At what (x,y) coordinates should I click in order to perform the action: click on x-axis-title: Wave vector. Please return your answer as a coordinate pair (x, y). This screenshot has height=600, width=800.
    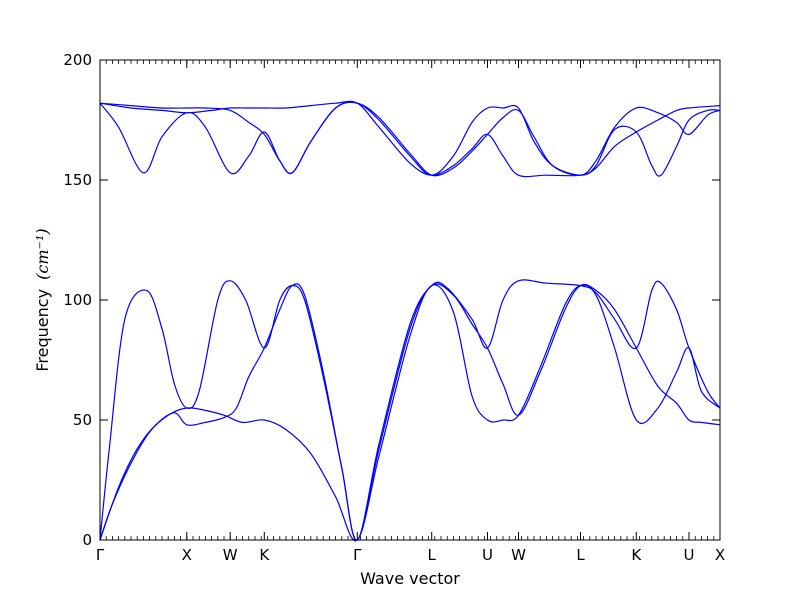
    Looking at the image, I should click on (410, 578).